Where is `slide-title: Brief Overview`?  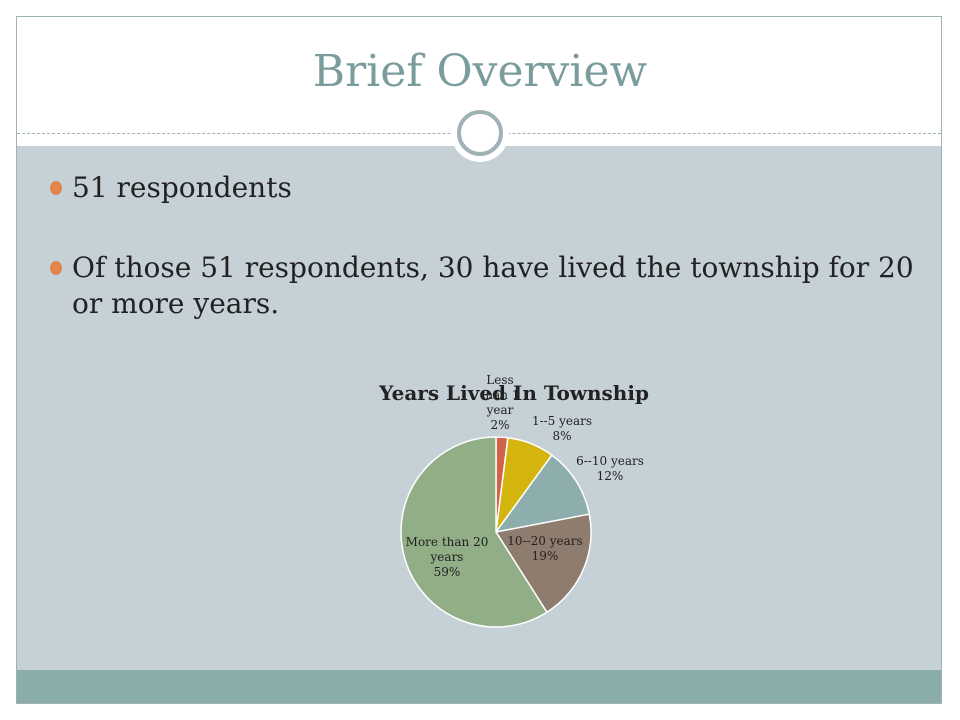 slide-title: Brief Overview is located at coordinates (480, 71).